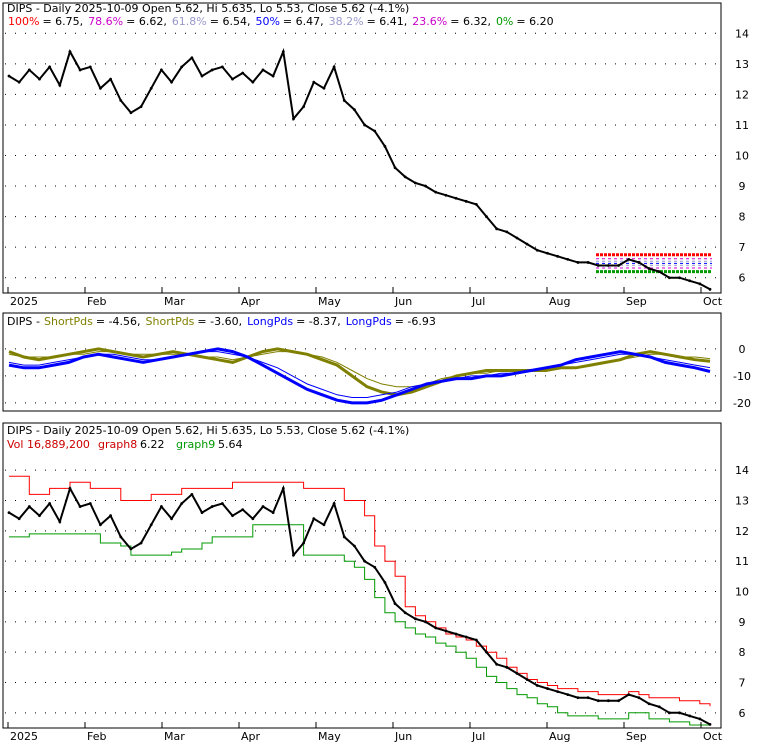 The height and width of the screenshot is (749, 780). Describe the element at coordinates (170, 321) in the screenshot. I see `pds-legend-label: ShortPds` at that location.